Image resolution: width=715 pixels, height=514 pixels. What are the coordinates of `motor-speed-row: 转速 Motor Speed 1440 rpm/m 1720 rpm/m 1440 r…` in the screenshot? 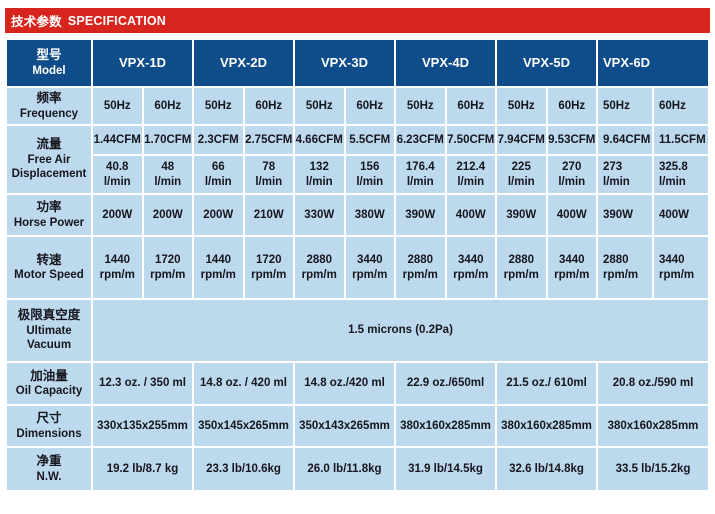 It's located at (357, 267).